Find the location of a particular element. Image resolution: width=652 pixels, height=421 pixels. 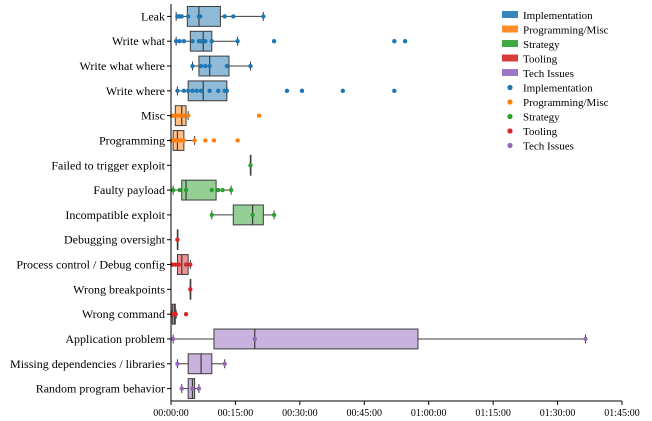

box-application-problem is located at coordinates (379, 339).